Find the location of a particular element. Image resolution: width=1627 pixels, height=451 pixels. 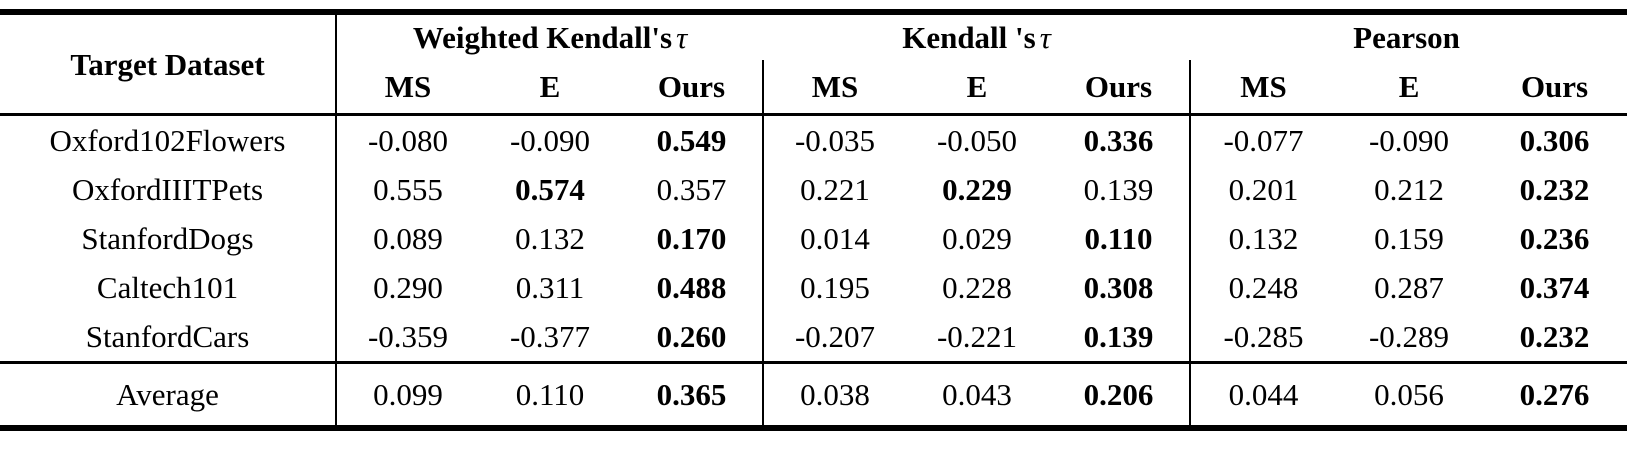

group-header-kendall: Kendall 's τ is located at coordinates (976, 37).